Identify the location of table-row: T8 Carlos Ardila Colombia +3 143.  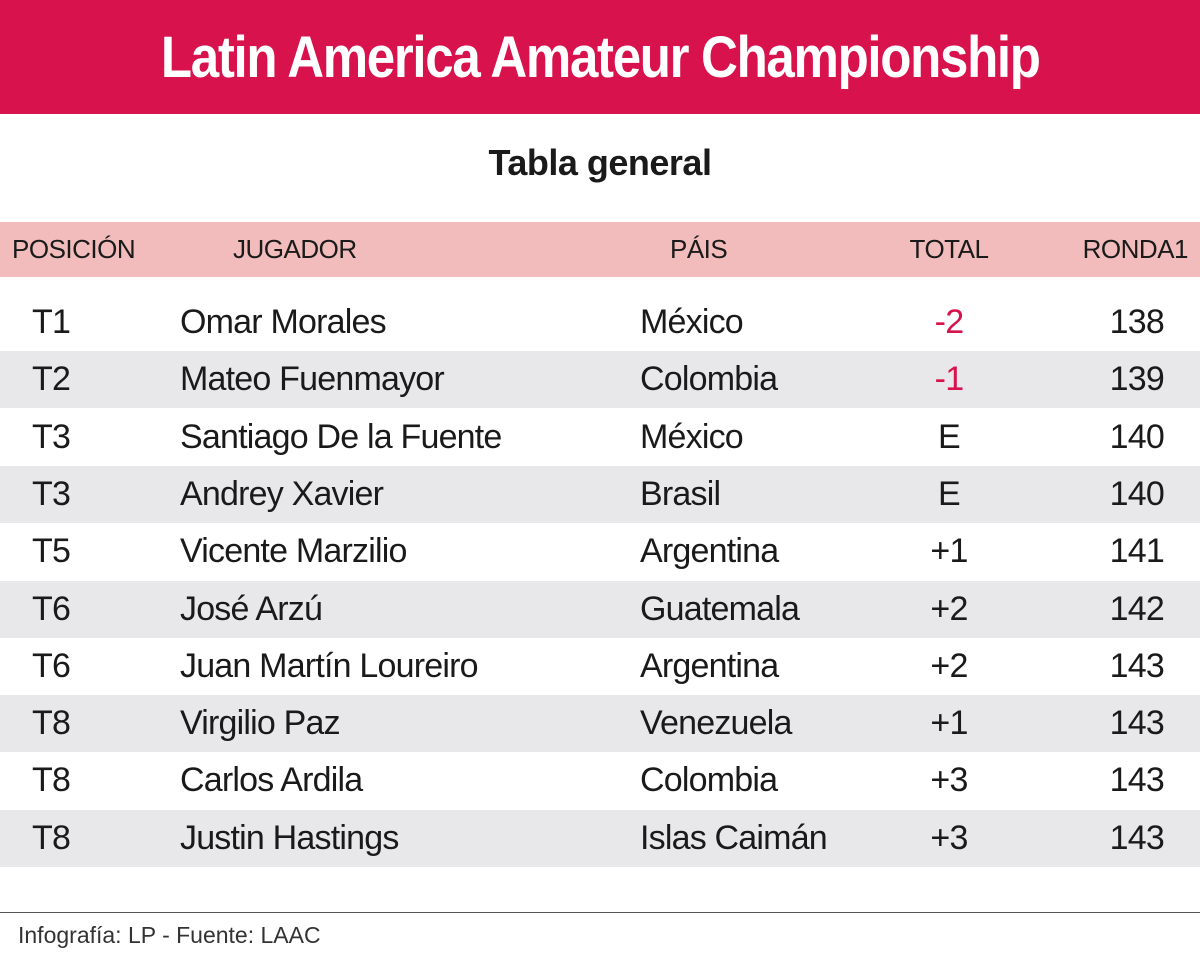
(600, 780).